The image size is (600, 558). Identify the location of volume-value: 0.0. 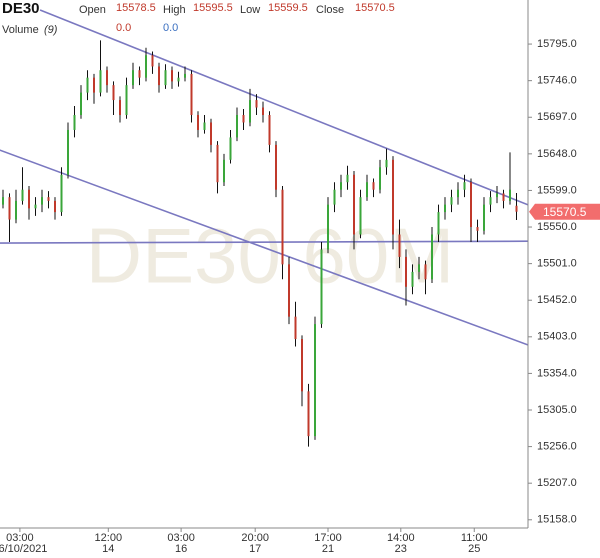
(123, 28).